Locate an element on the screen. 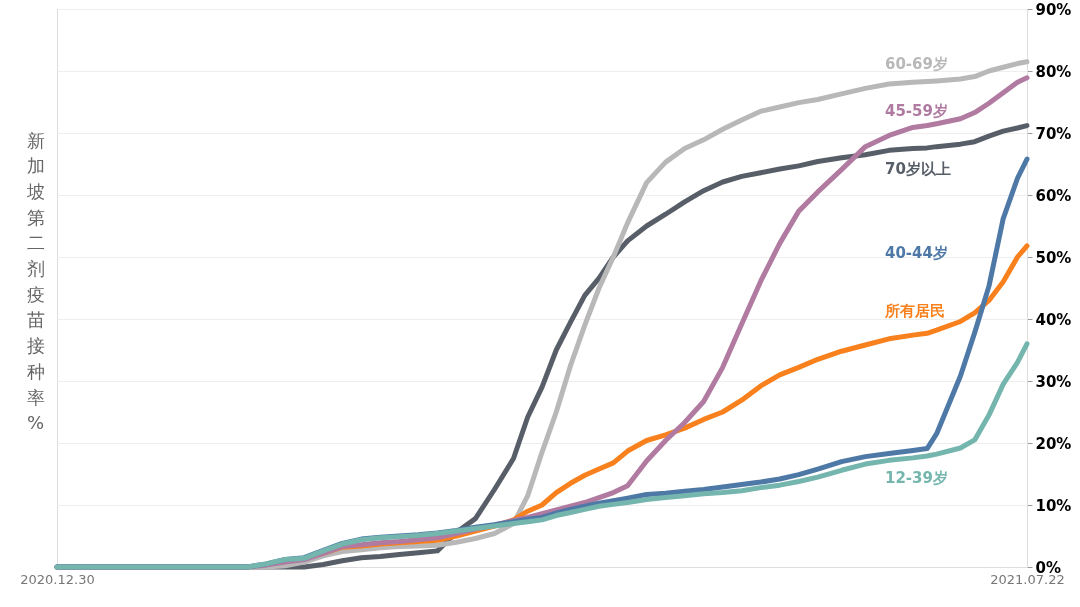  series-label: 所有居民 is located at coordinates (914, 311).